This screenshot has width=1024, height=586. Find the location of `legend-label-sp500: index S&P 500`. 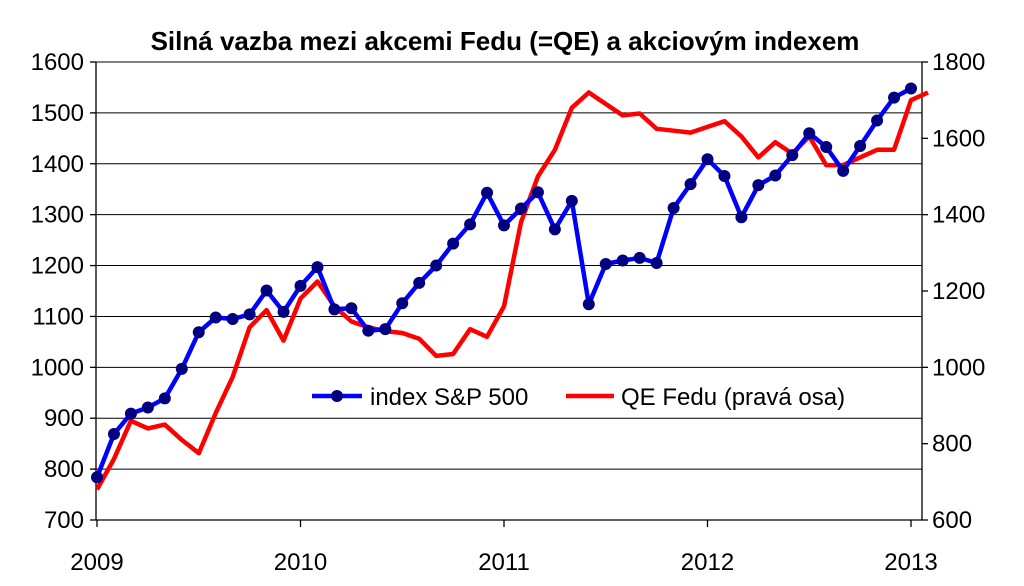

legend-label-sp500: index S&P 500 is located at coordinates (449, 397).